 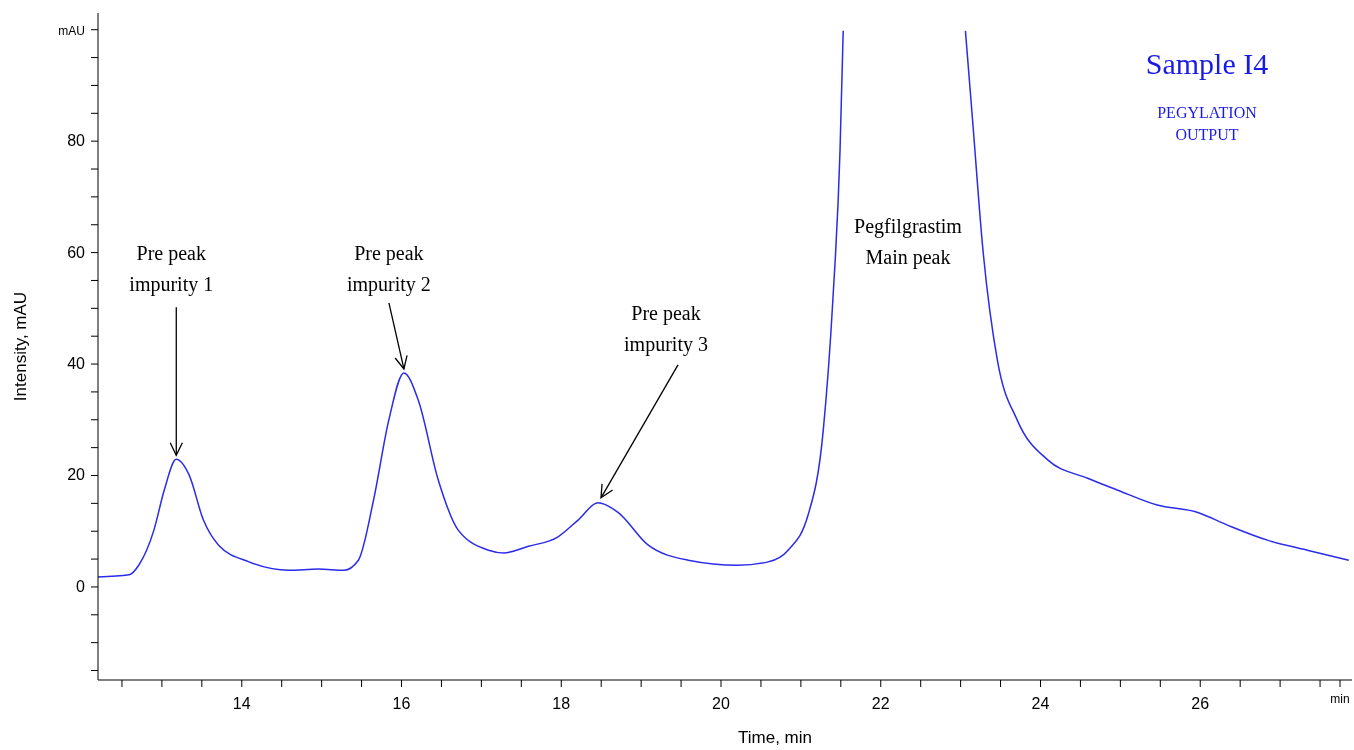 I want to click on text: PEGYLATION OUTPUT, so click(x=1207, y=123).